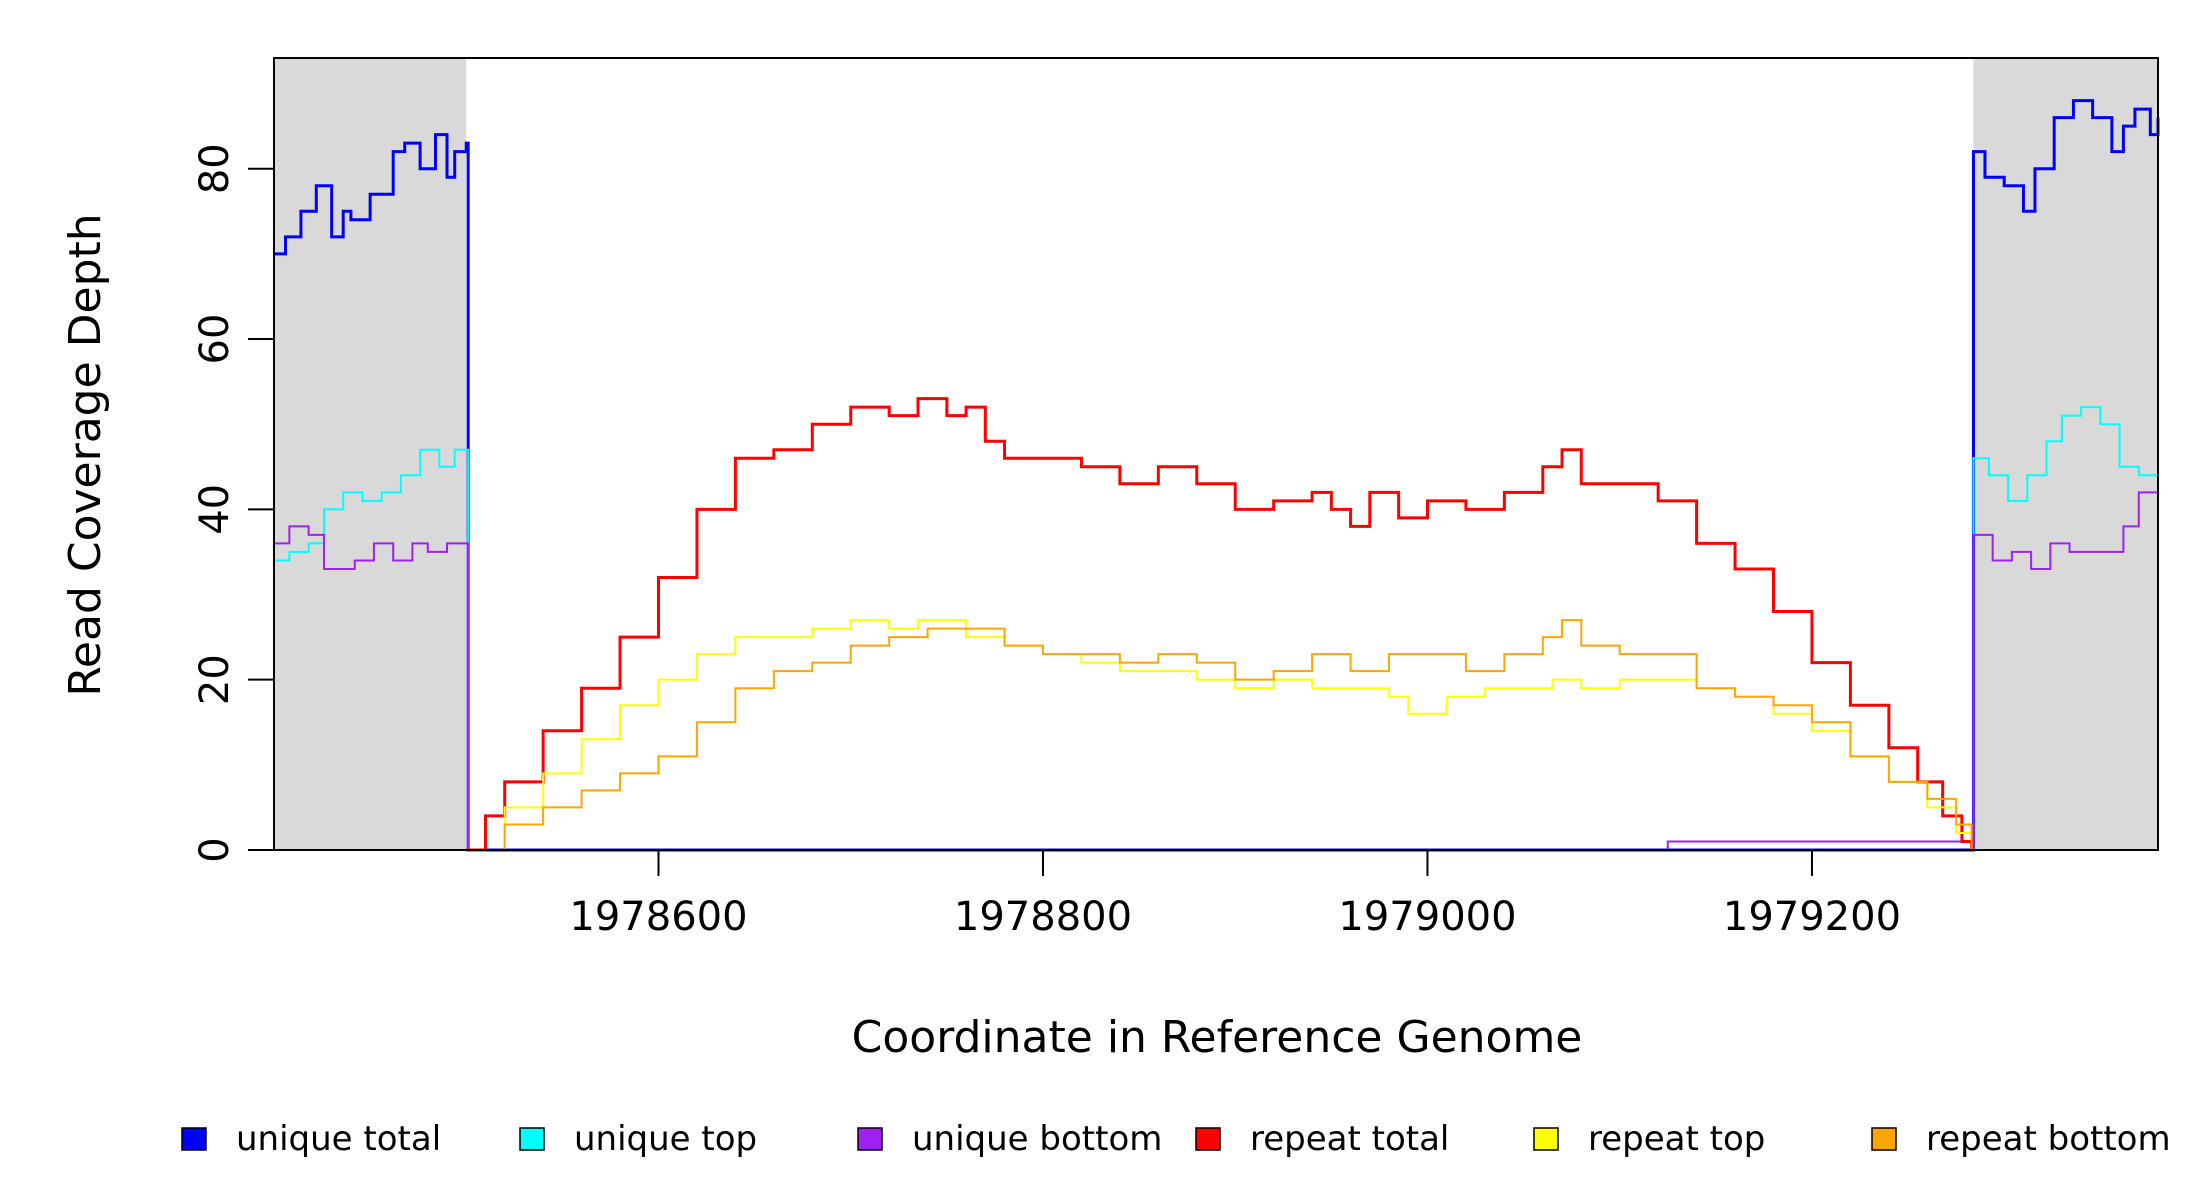  I want to click on x-tick-label: 1979000, so click(1427, 917).